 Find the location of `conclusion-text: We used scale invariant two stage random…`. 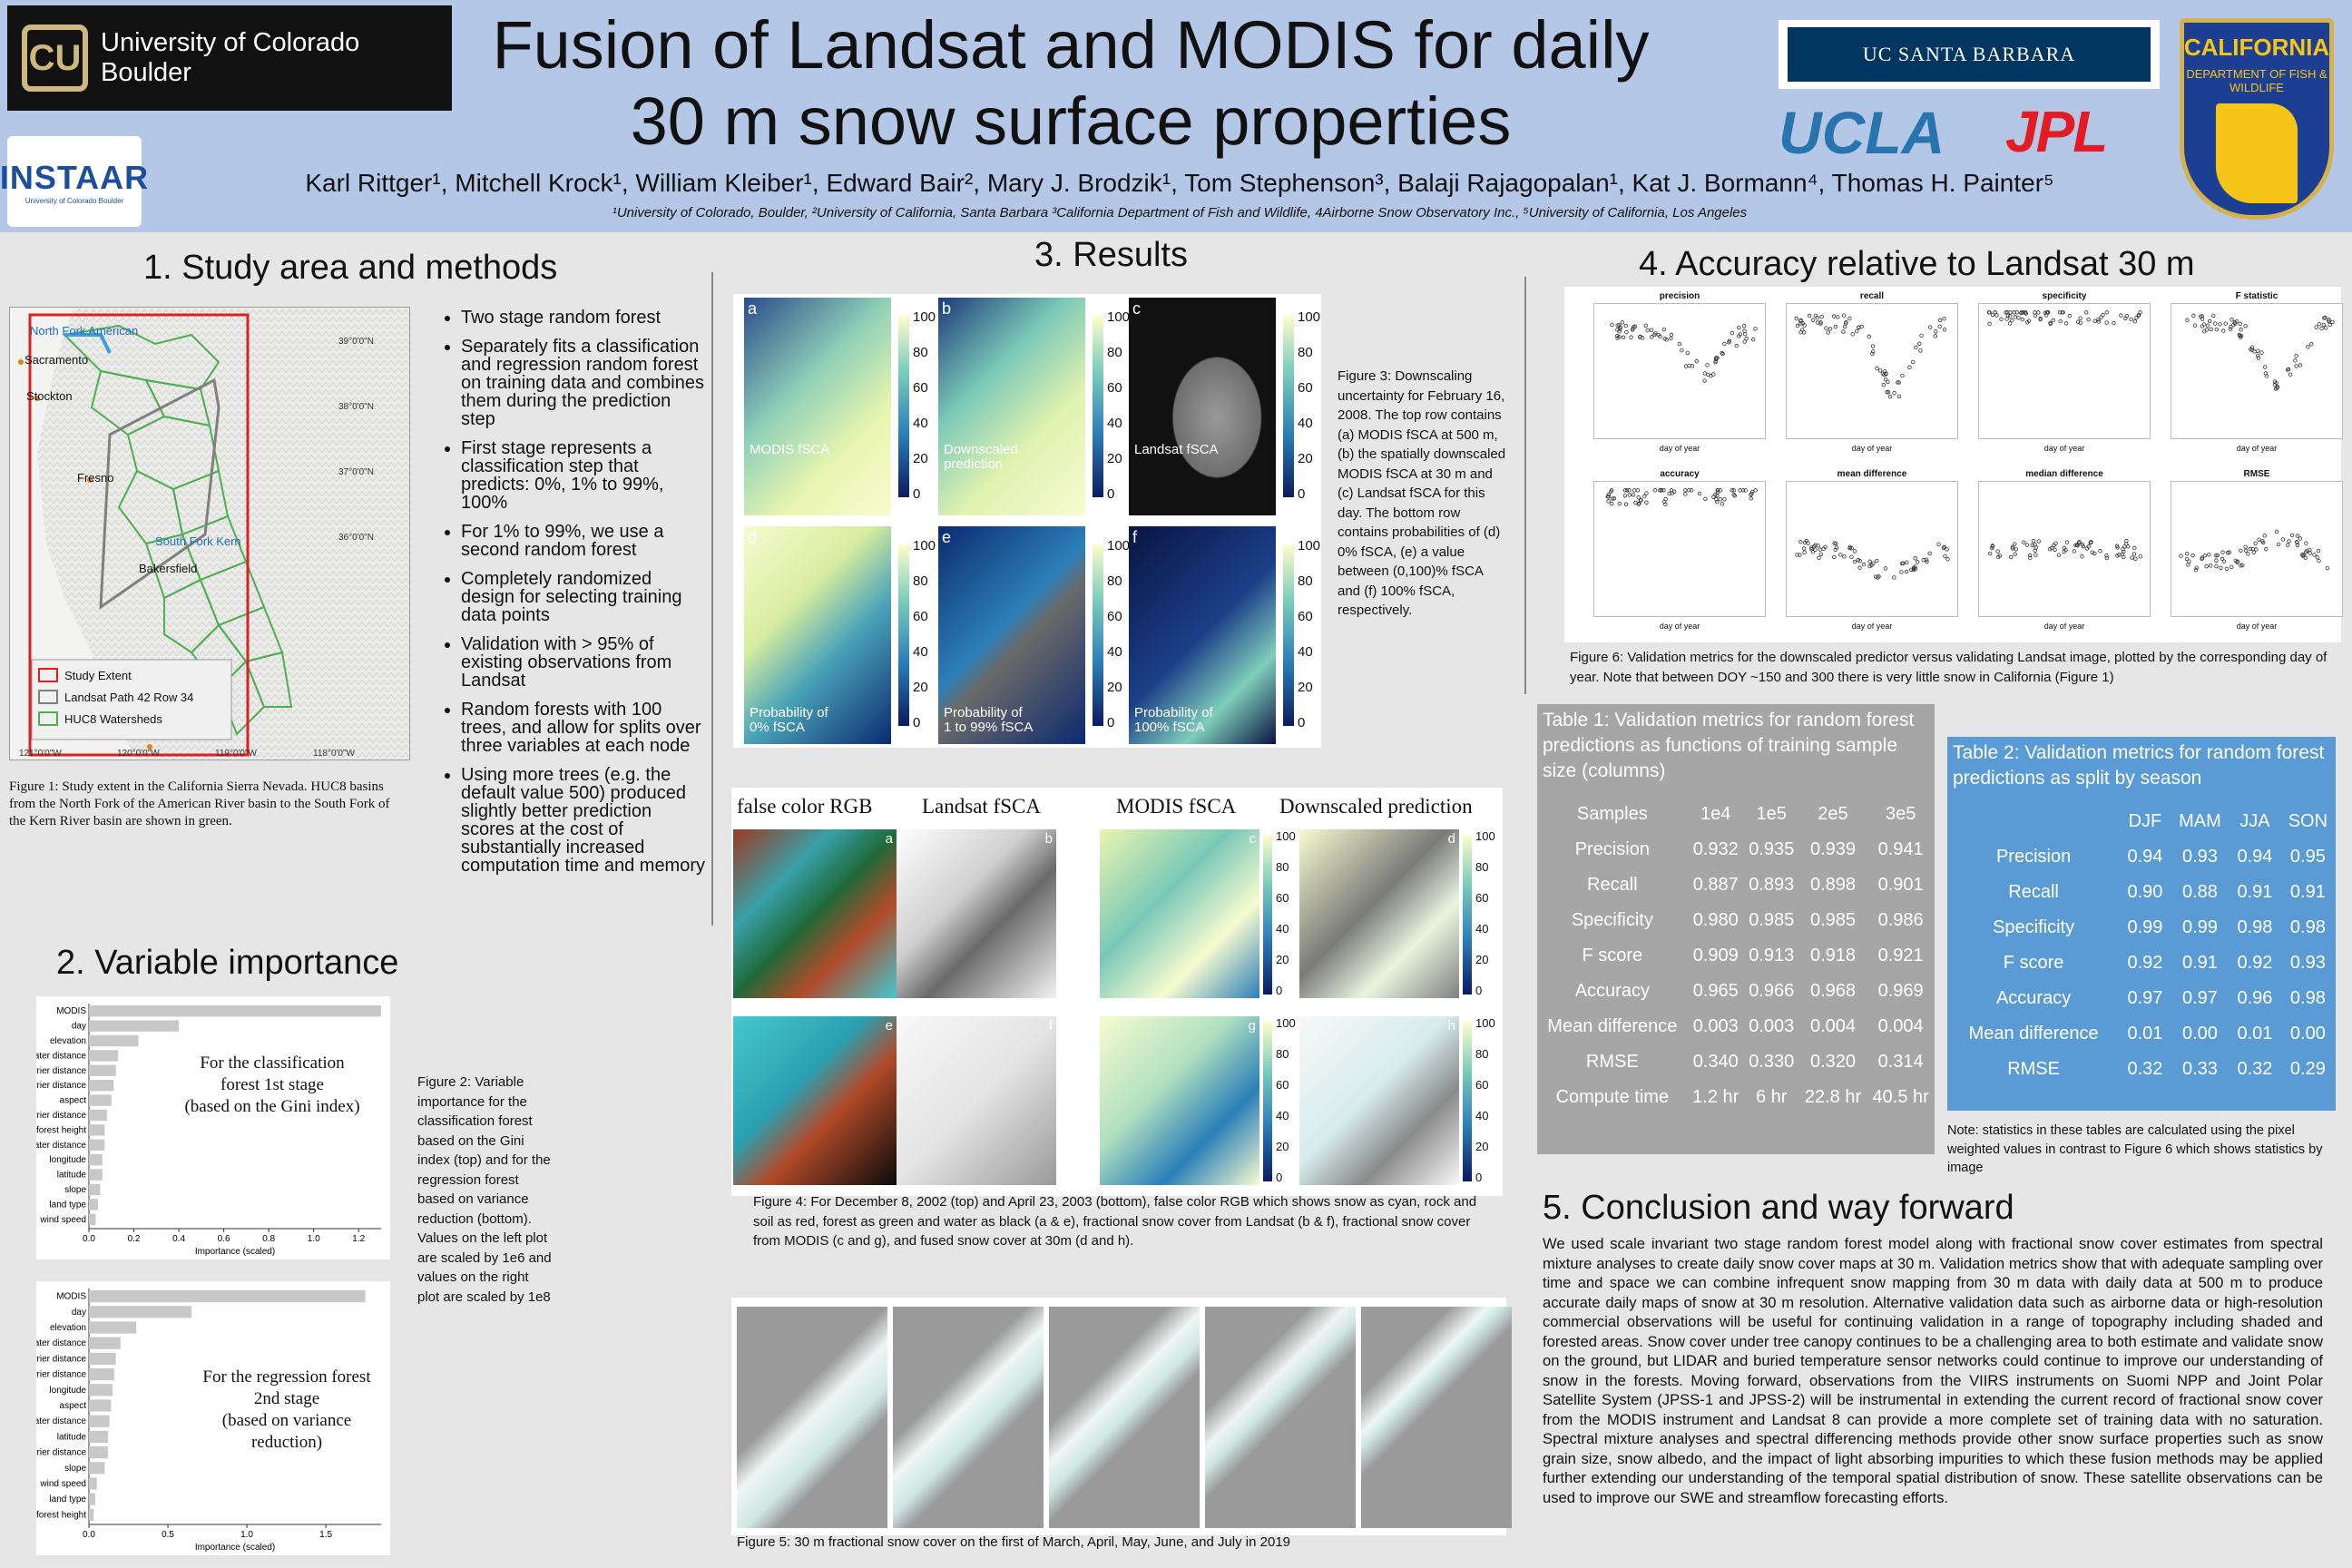

conclusion-text: We used scale invariant two stage random… is located at coordinates (1933, 1370).